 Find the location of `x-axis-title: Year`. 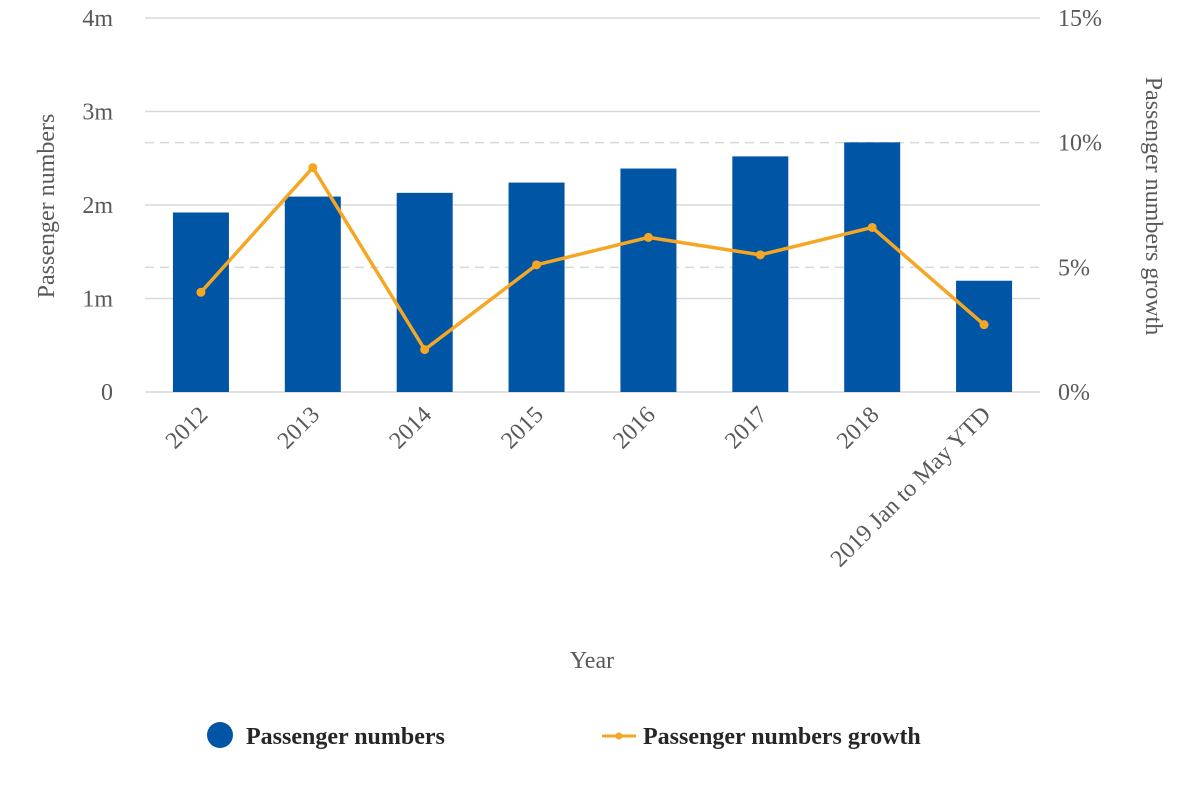

x-axis-title: Year is located at coordinates (592, 661).